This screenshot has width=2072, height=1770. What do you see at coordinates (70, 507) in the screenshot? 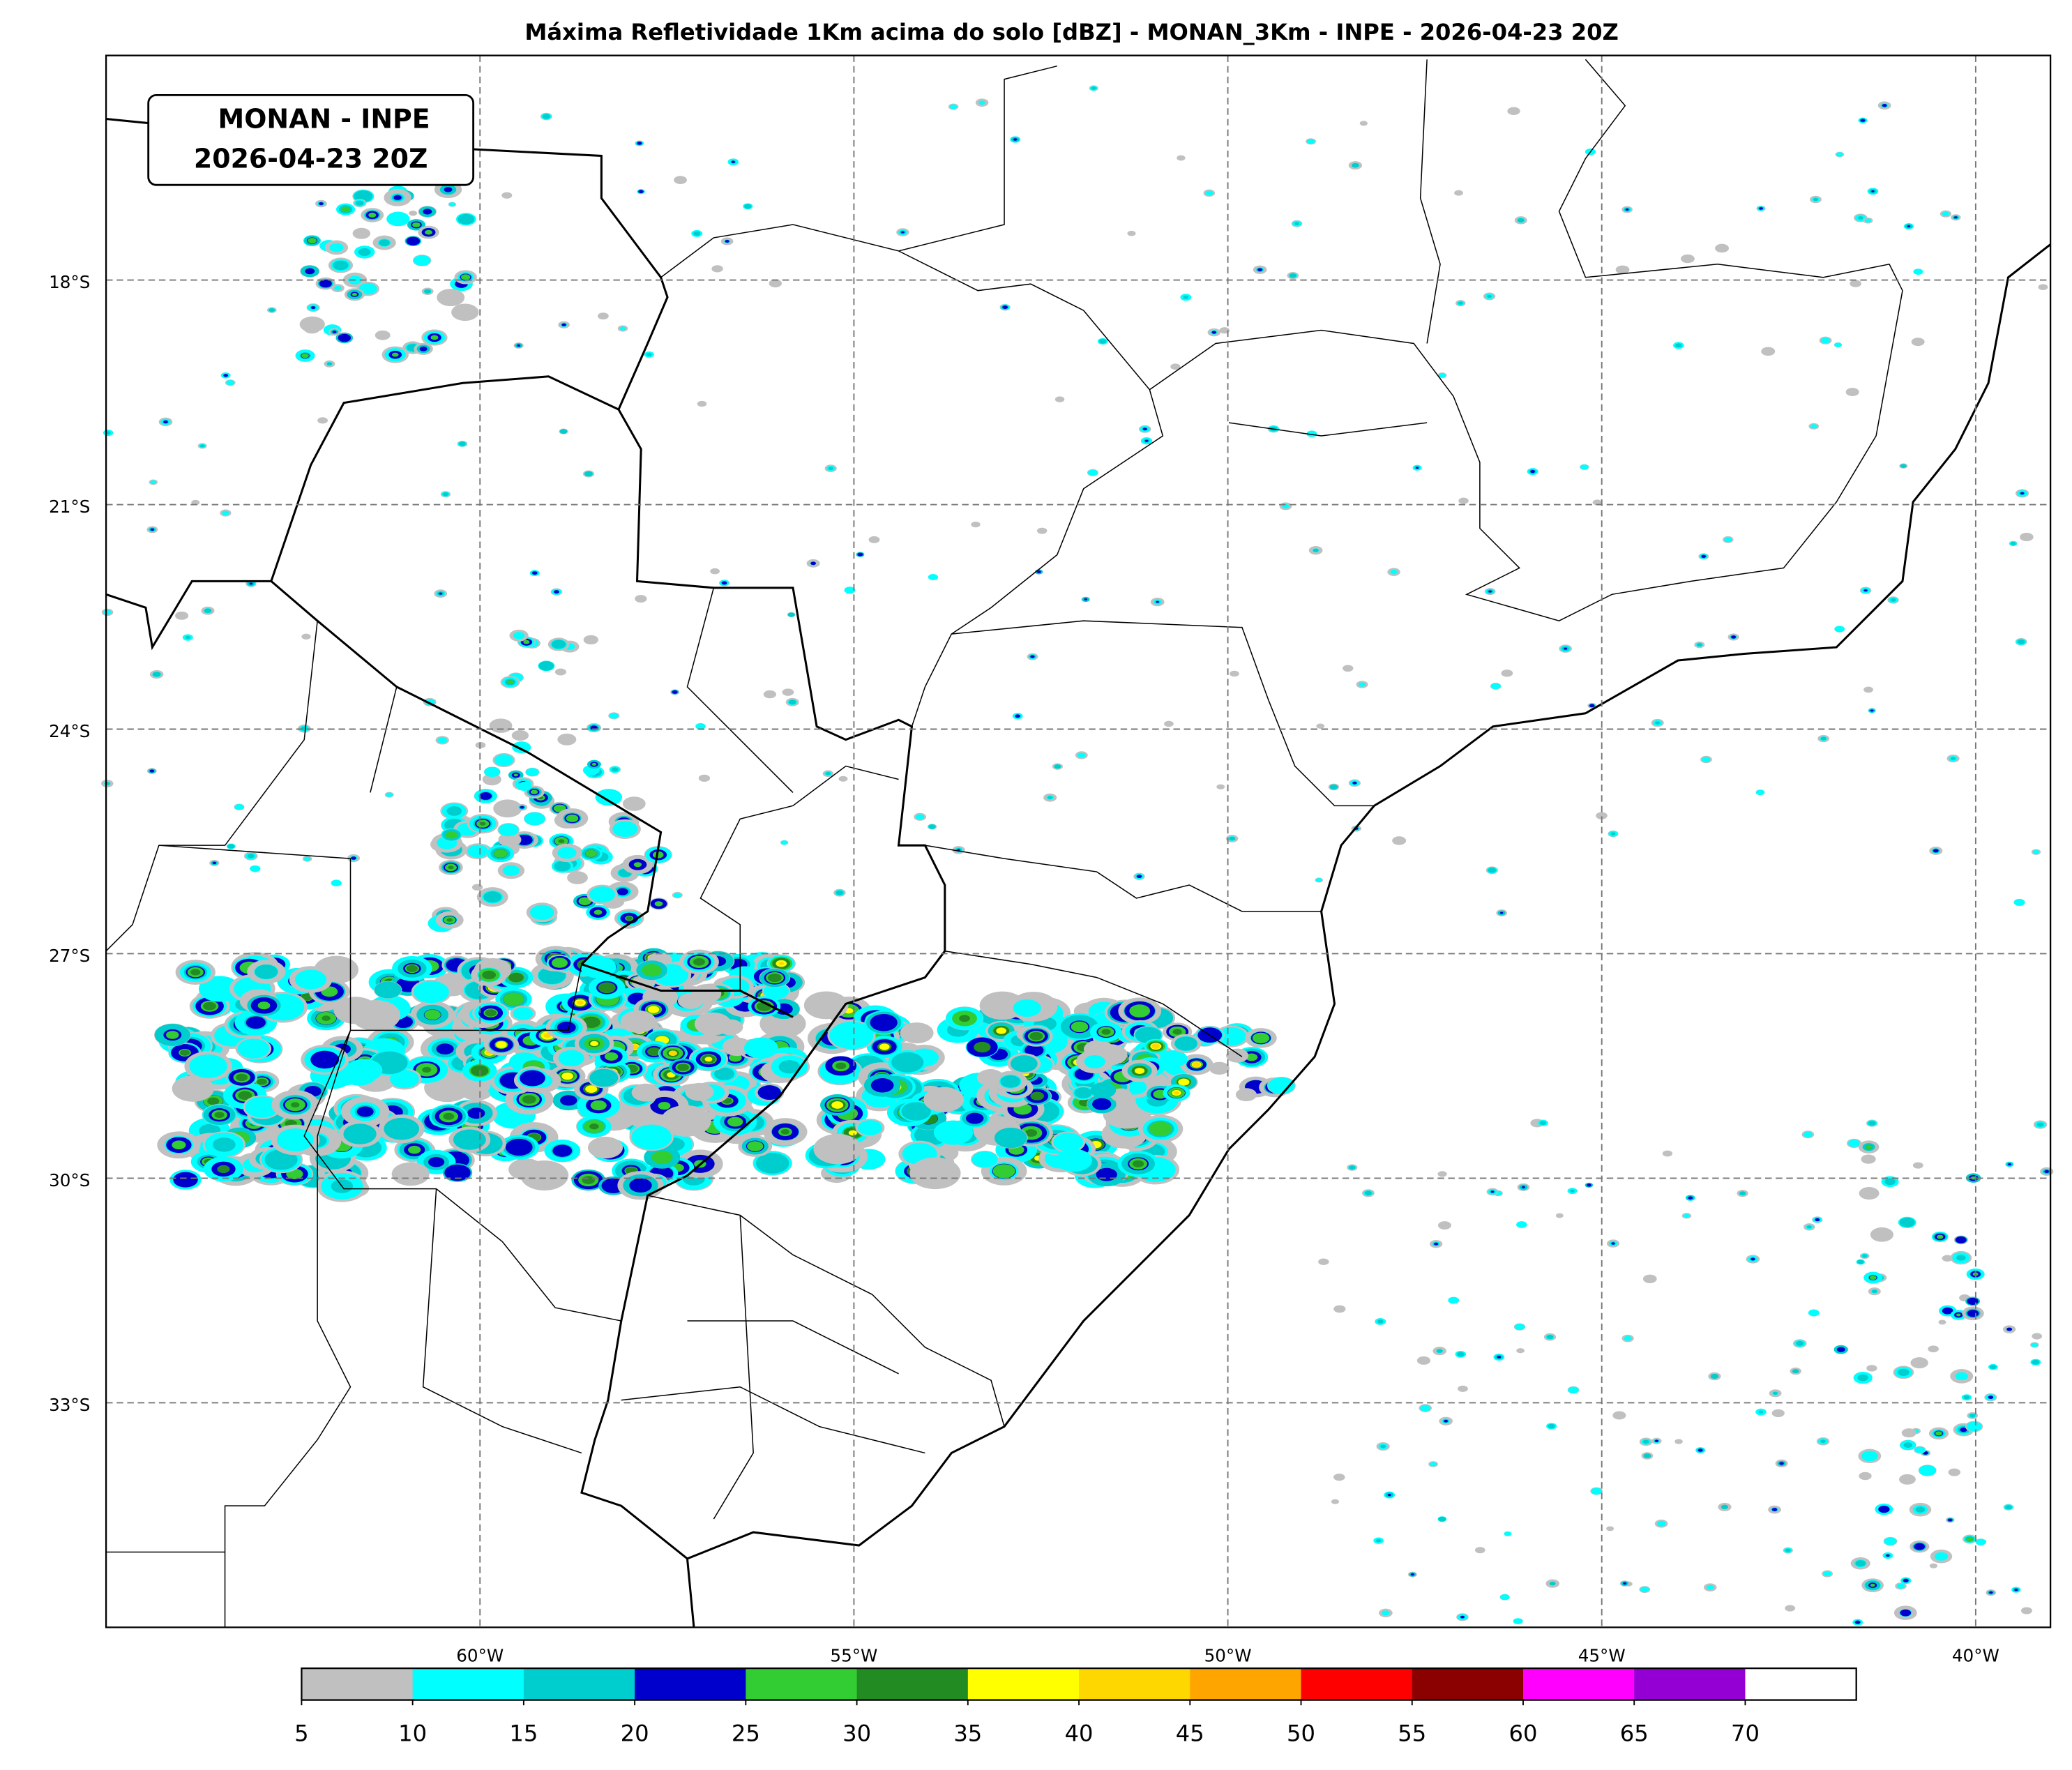
I see `y-tick-label: 21°S` at bounding box center [70, 507].